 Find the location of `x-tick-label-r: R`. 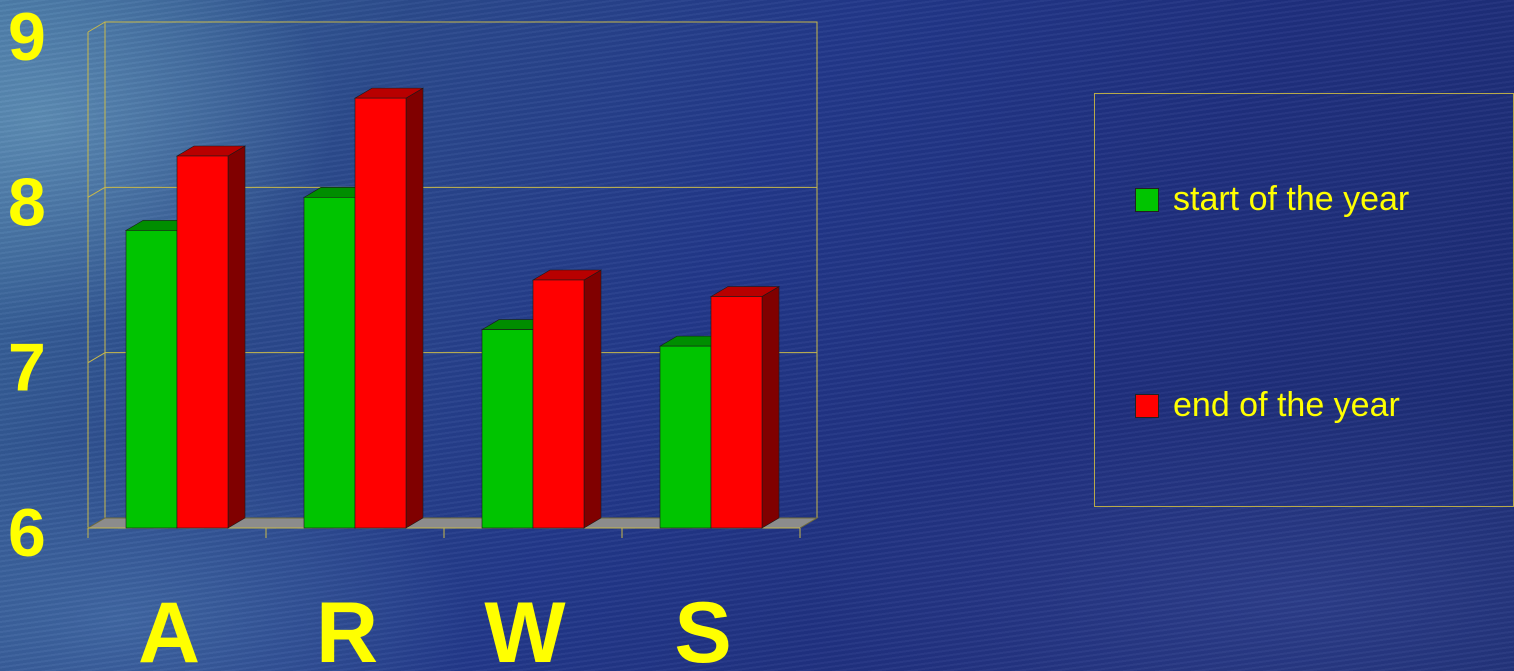

x-tick-label-r: R is located at coordinates (347, 628).